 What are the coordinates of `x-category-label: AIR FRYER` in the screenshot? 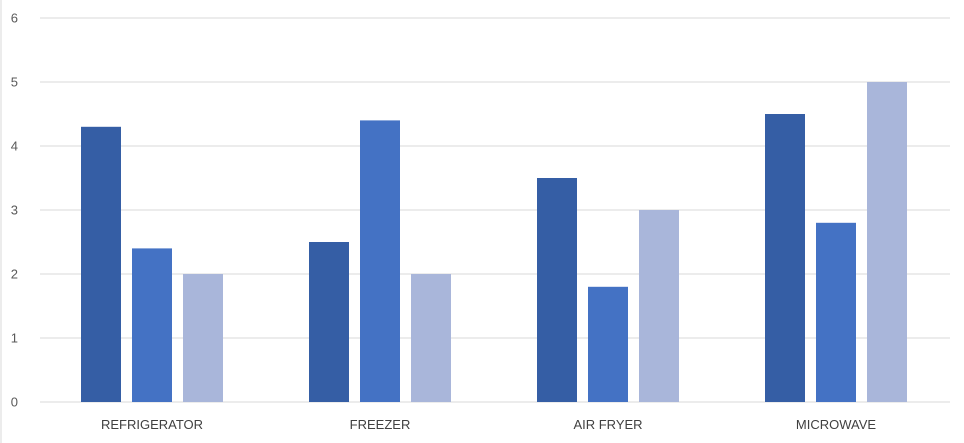 It's located at (607, 424).